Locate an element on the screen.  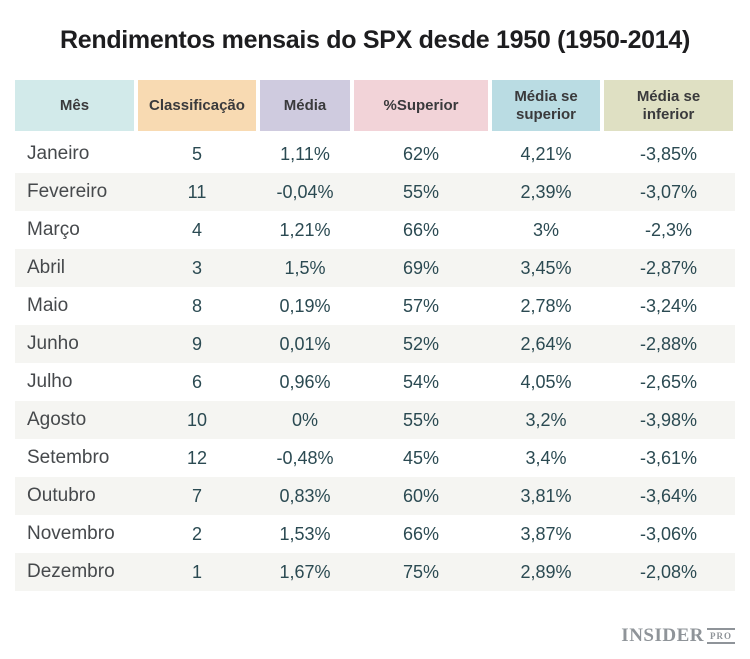
month-cell: Outubro is located at coordinates (61, 495).